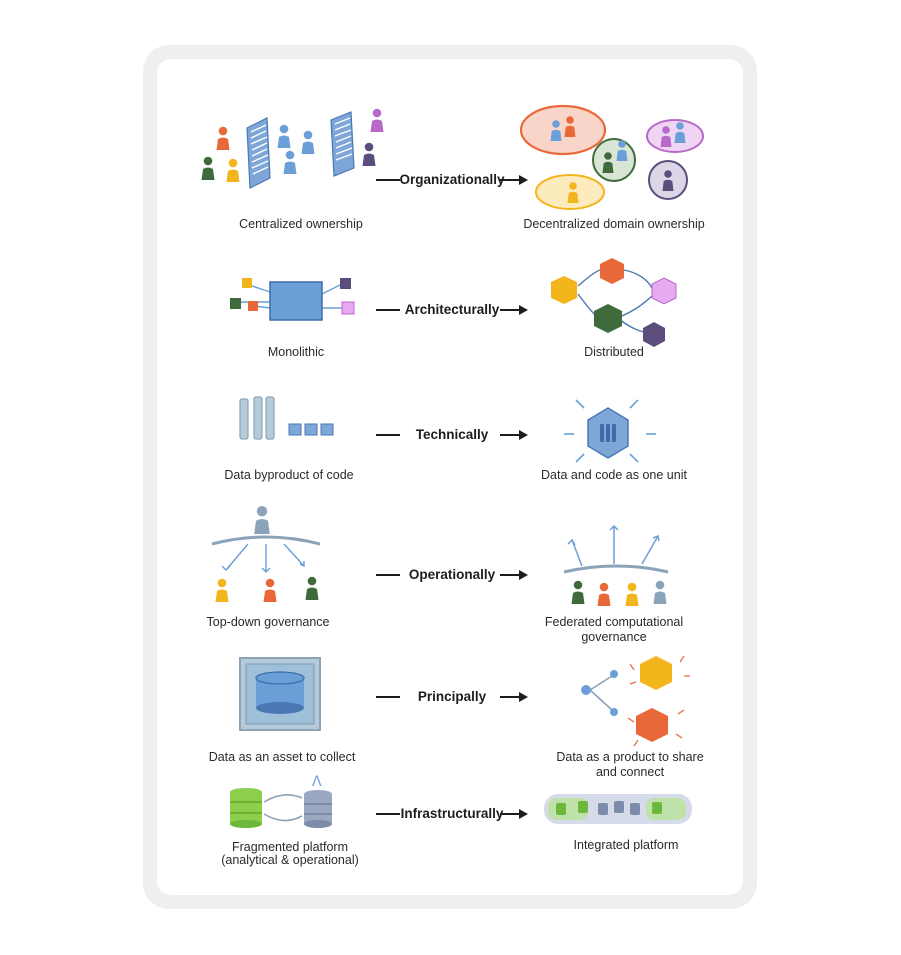 This screenshot has height=955, width=901. I want to click on federated-governance-illustration, so click(616, 565).